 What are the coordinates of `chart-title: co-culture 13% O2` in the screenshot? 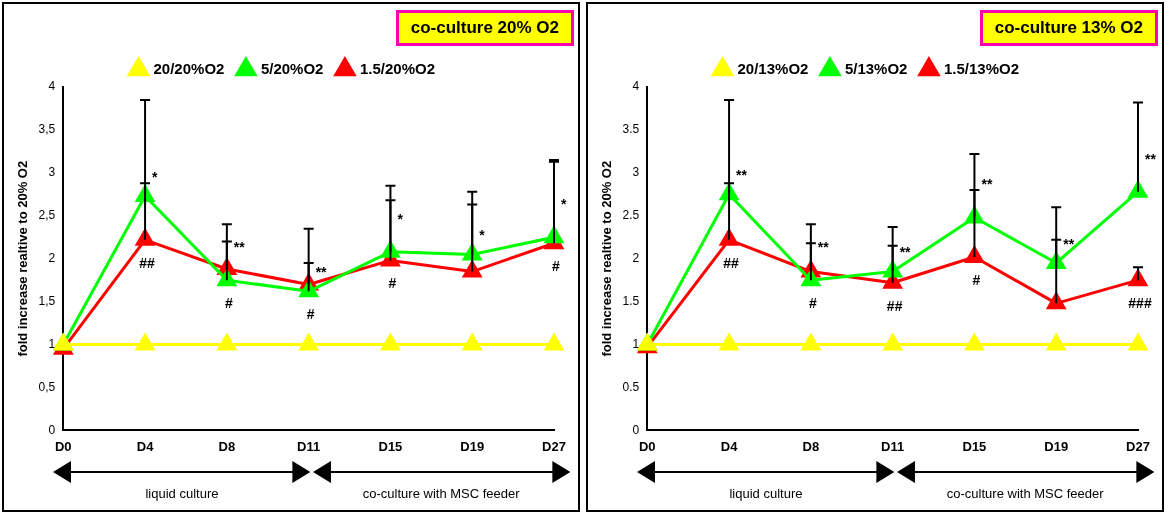 It's located at (1068, 28).